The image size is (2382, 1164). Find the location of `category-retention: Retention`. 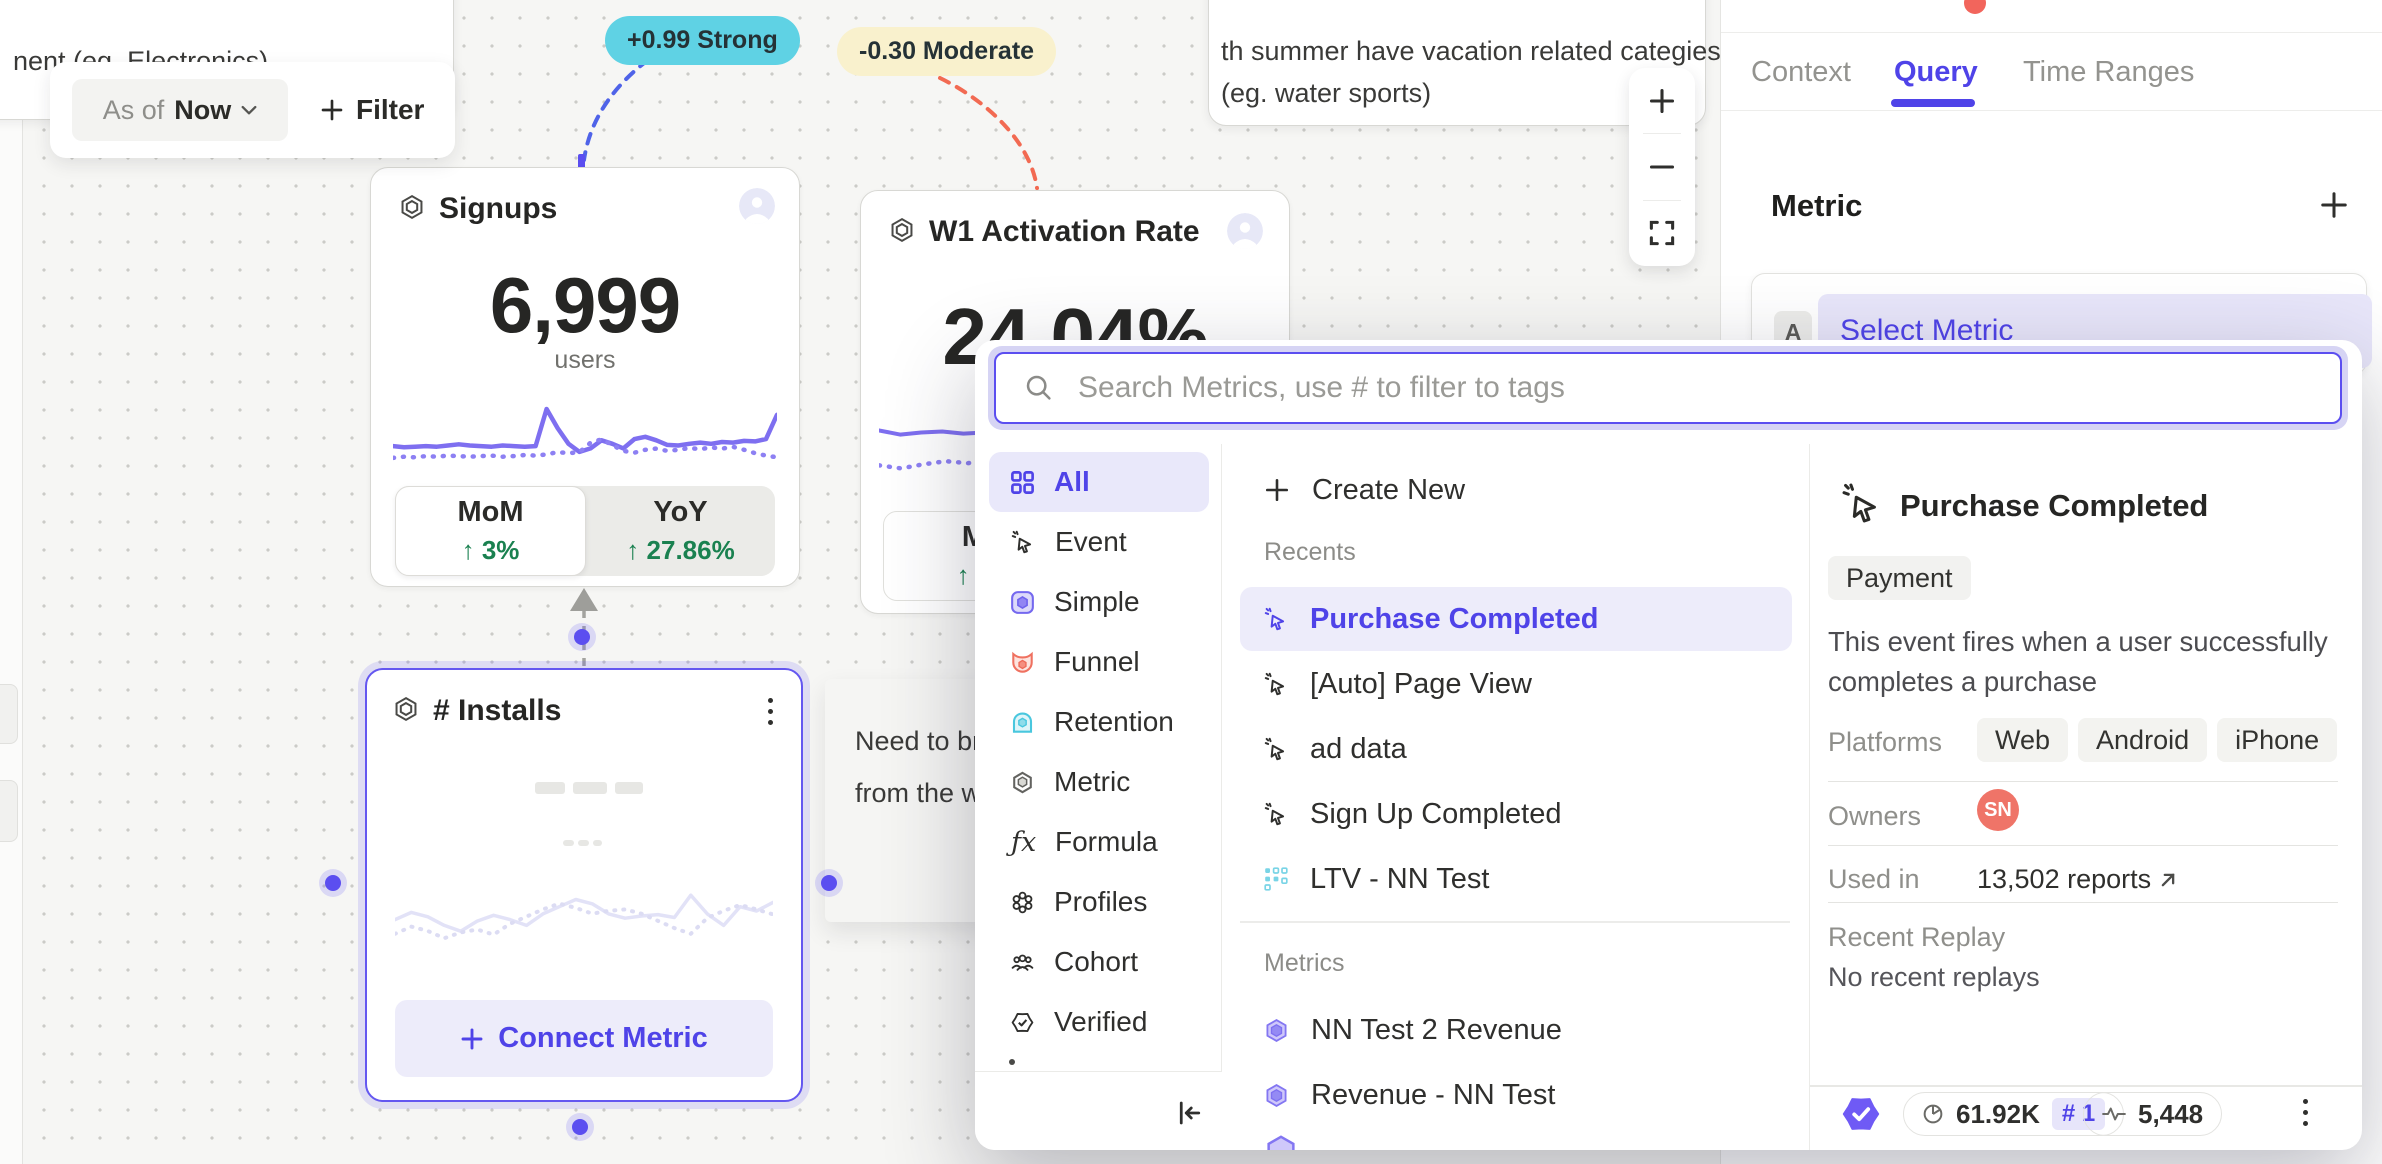

category-retention: Retention is located at coordinates (1099, 722).